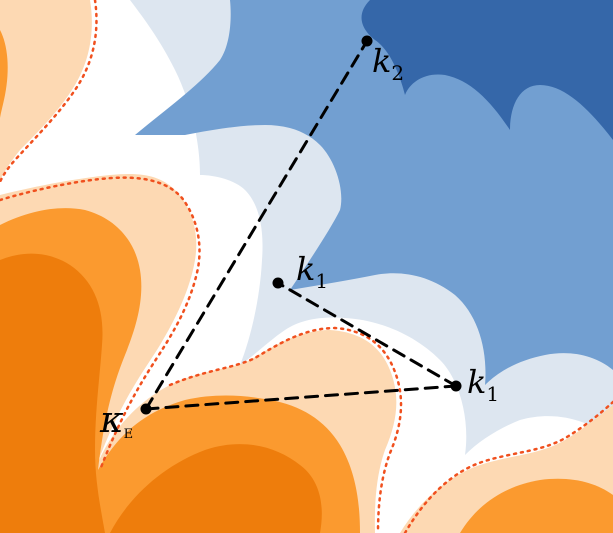 Image resolution: width=613 pixels, height=533 pixels. Describe the element at coordinates (483, 384) in the screenshot. I see `label-k1-lower: k1` at that location.